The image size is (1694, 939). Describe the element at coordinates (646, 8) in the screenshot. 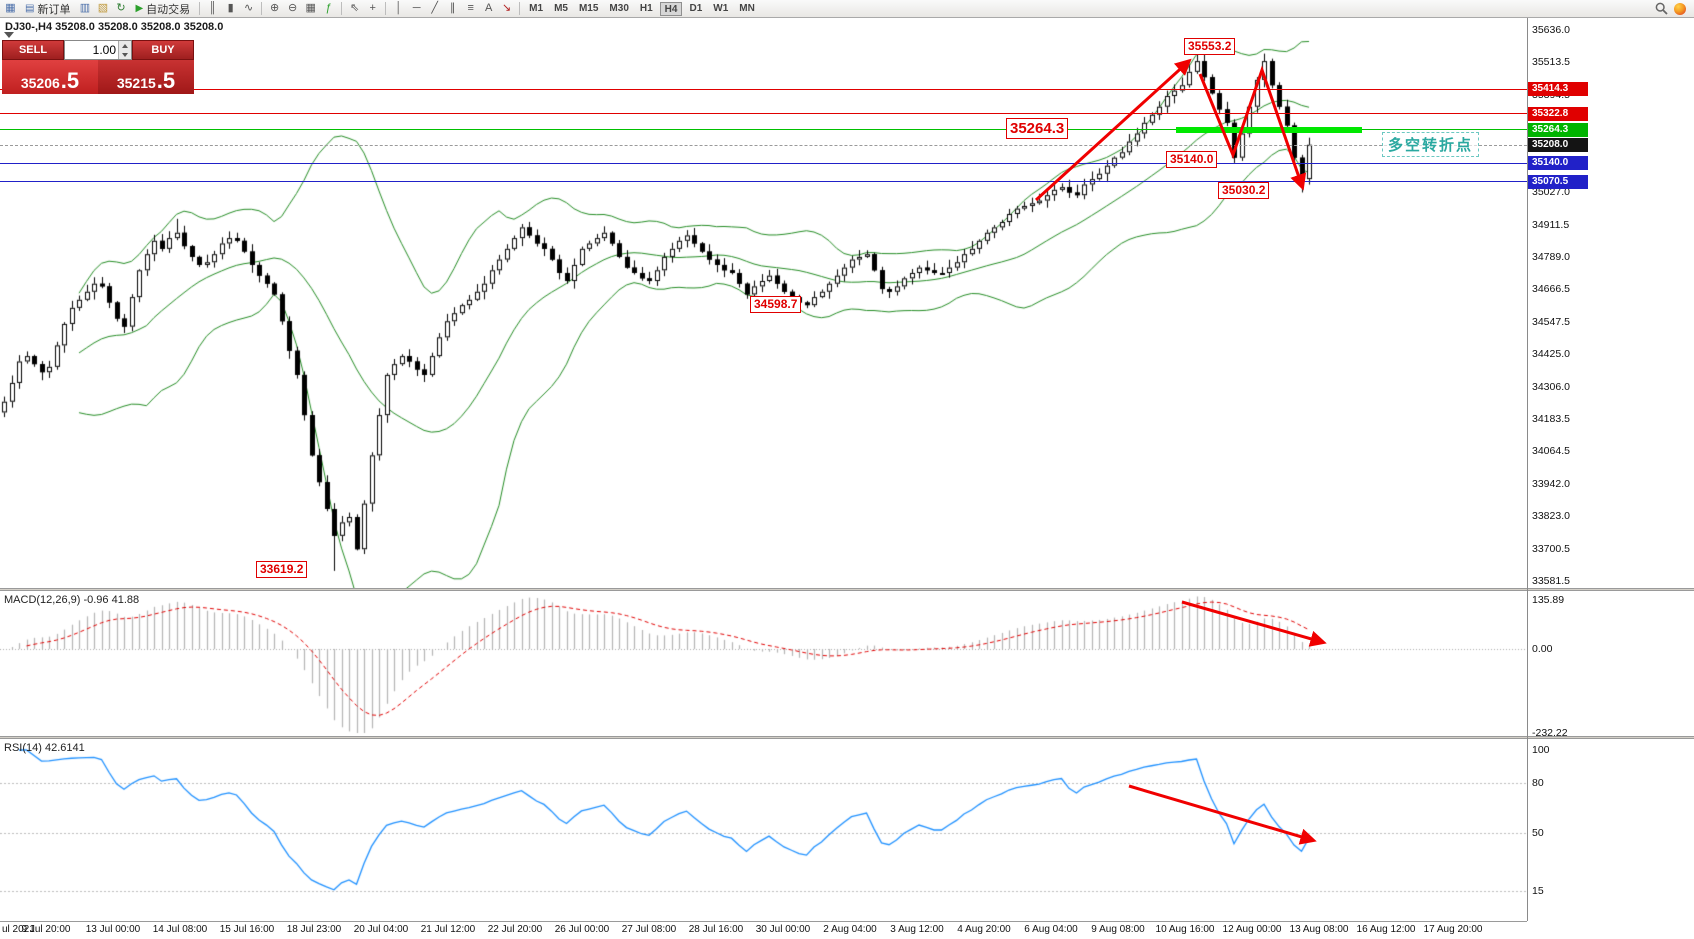

I see `timeframe-h1: H1` at that location.